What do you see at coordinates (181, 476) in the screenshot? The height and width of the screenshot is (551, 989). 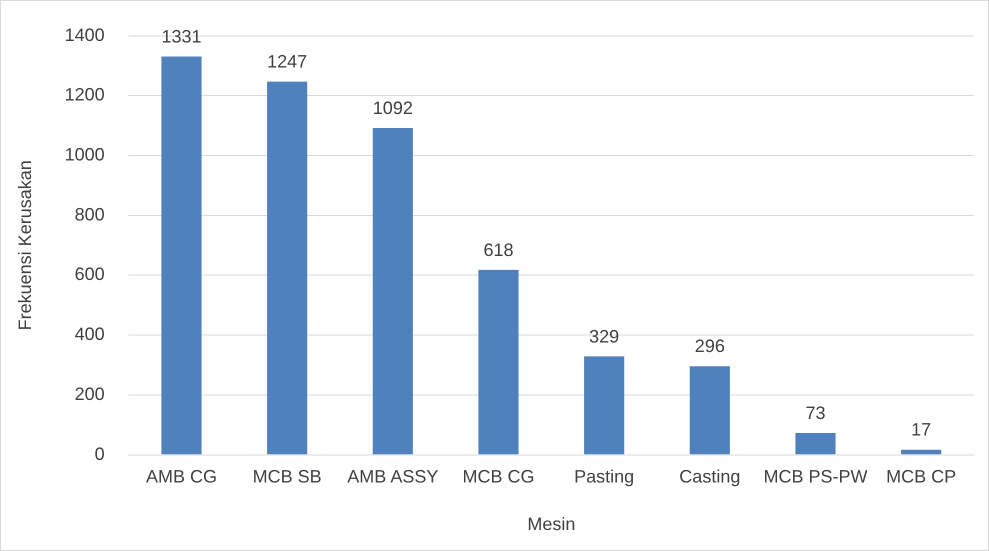 I see `x-tick-label: AMB CG` at bounding box center [181, 476].